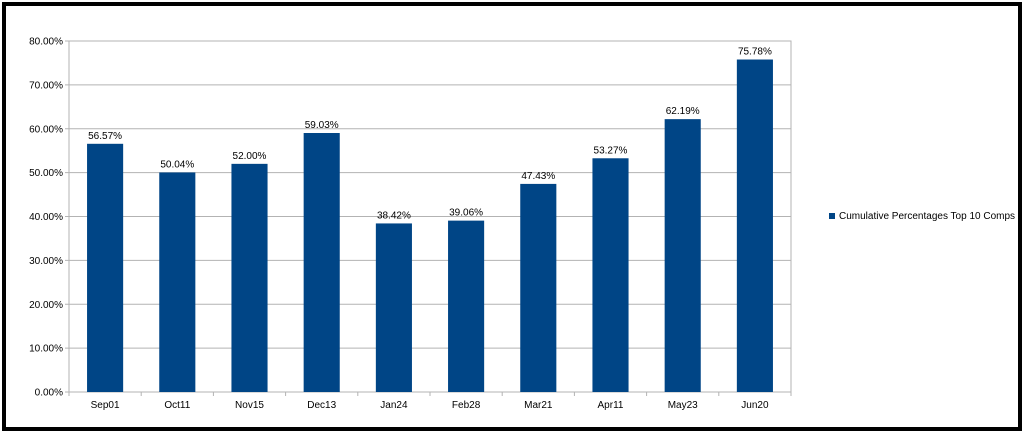 The width and height of the screenshot is (1024, 433). Describe the element at coordinates (46, 129) in the screenshot. I see `y-tick-label: 60.00%` at that location.